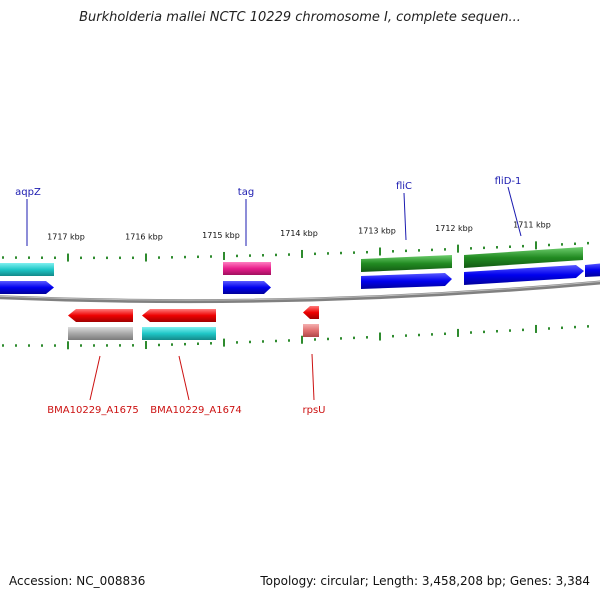 The height and width of the screenshot is (600, 600). What do you see at coordinates (592, 270) in the screenshot?
I see `gene-right-edge-cds` at bounding box center [592, 270].